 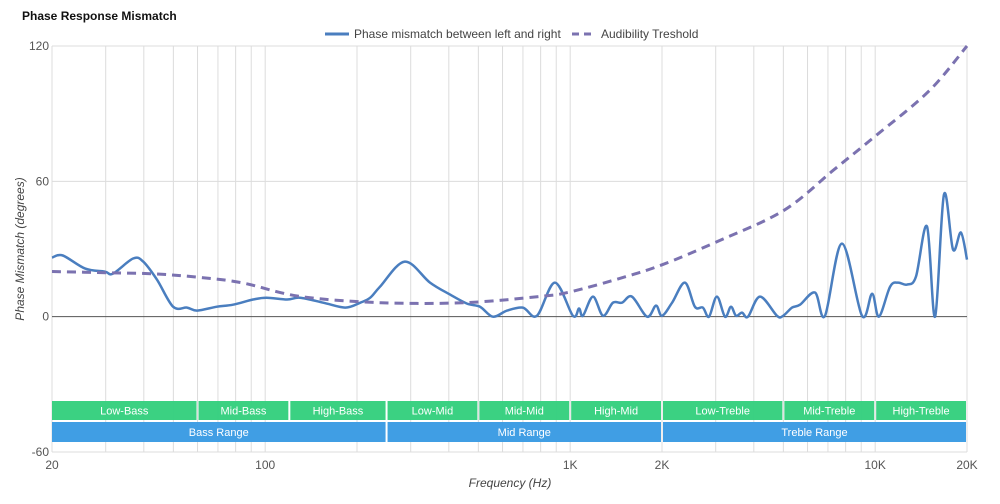 I want to click on band-label: Low-Bass, so click(x=124, y=412).